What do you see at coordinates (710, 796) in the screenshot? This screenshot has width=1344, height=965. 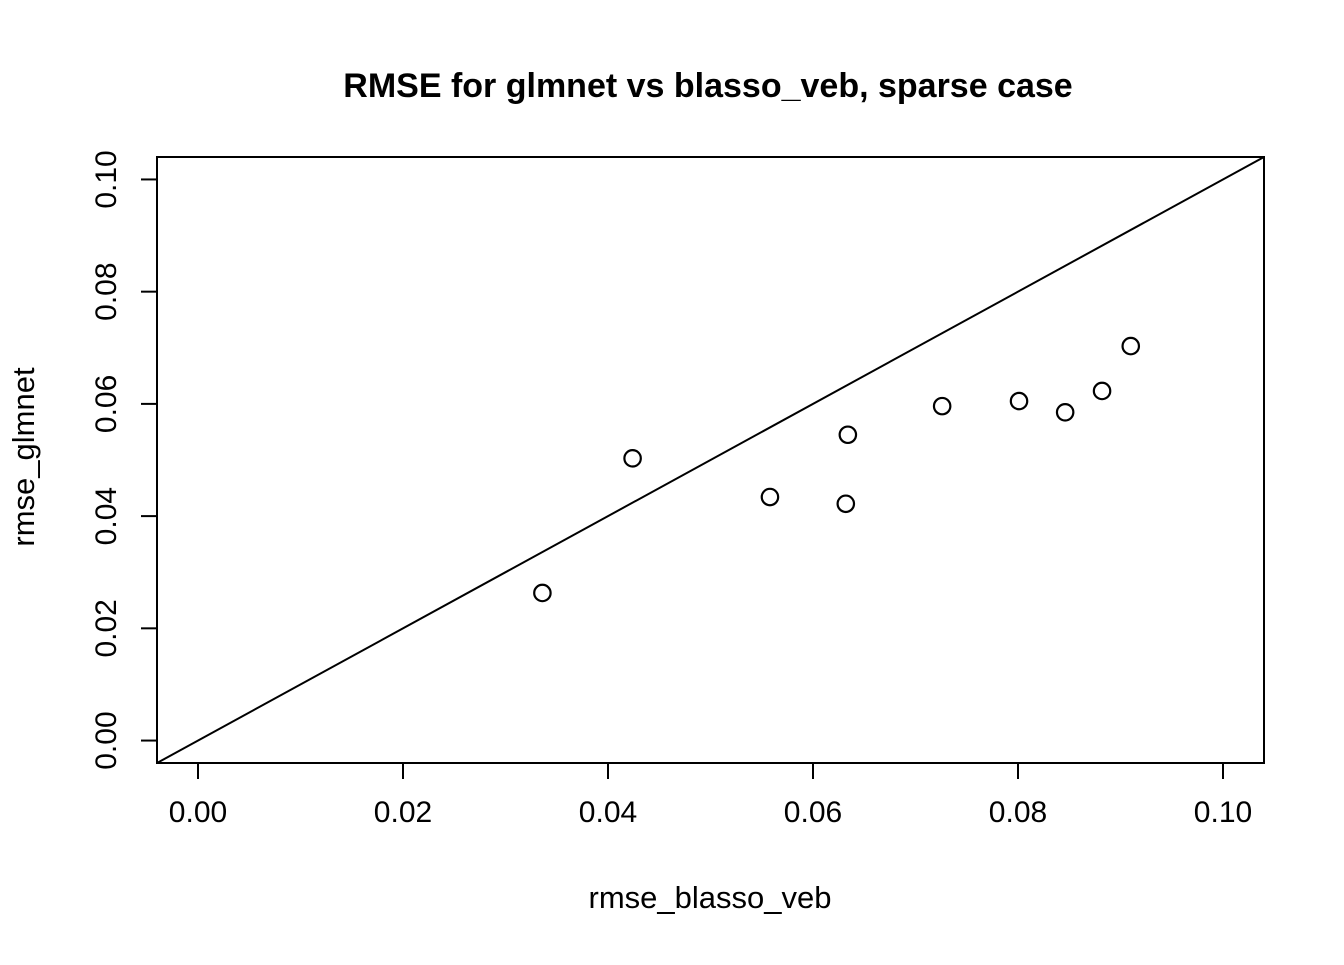 I see `x-axis: 0.00 0.02 0.04 0.06 0.08 0.10` at bounding box center [710, 796].